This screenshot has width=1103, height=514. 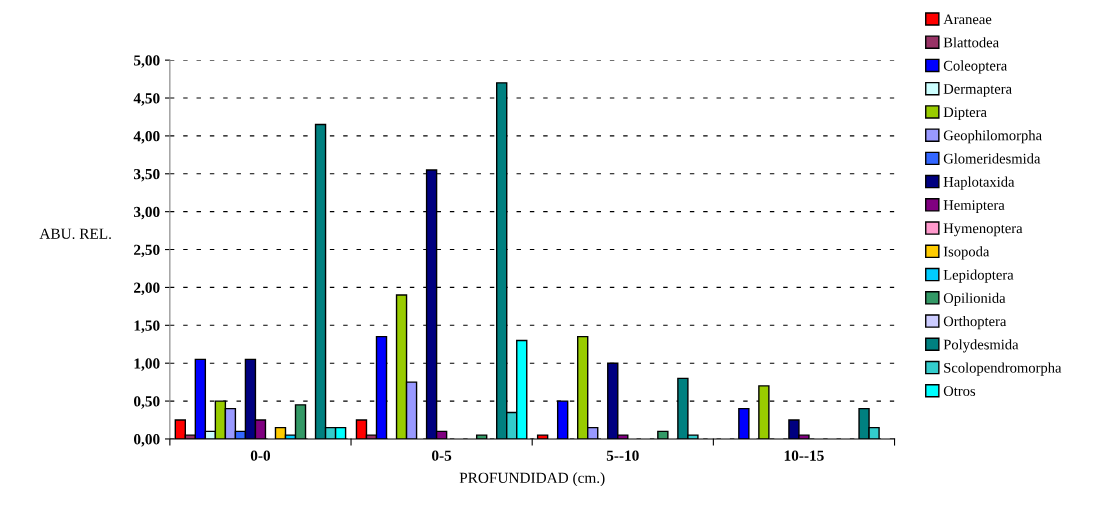 I want to click on legend-label: Glomeridesmida, so click(x=992, y=158).